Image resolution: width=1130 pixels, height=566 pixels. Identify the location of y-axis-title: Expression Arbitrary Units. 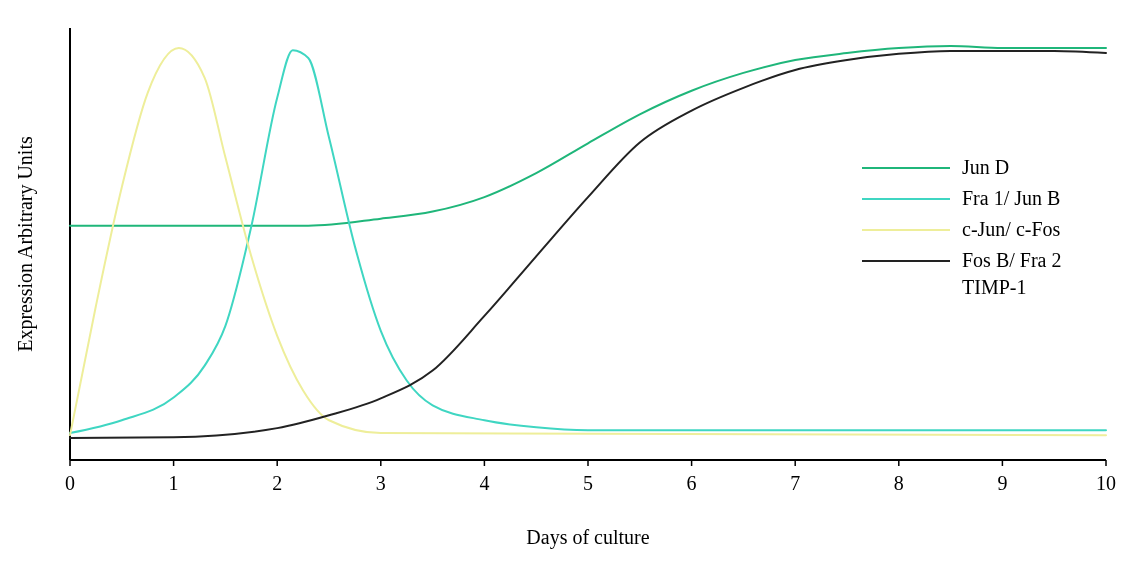
(25, 244).